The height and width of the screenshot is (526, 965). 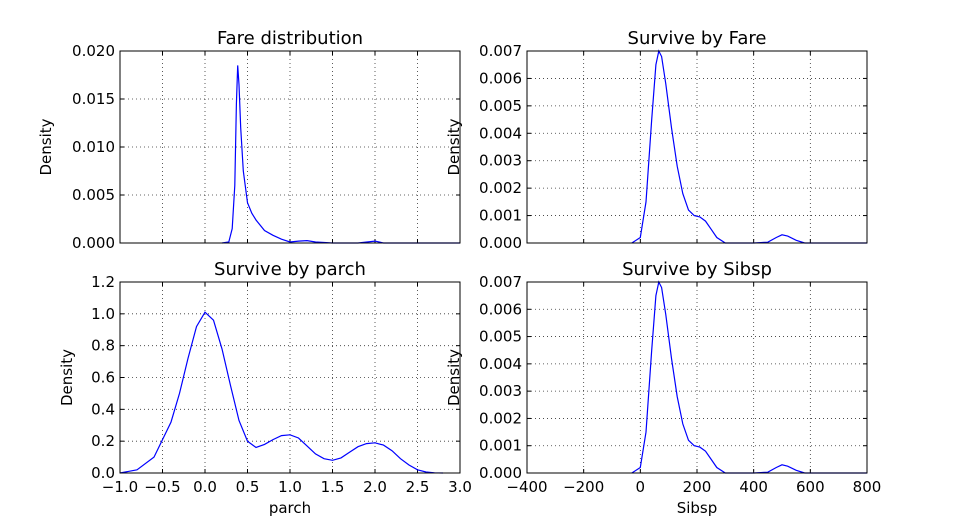 What do you see at coordinates (290, 269) in the screenshot?
I see `subplot-title: Survive by parch` at bounding box center [290, 269].